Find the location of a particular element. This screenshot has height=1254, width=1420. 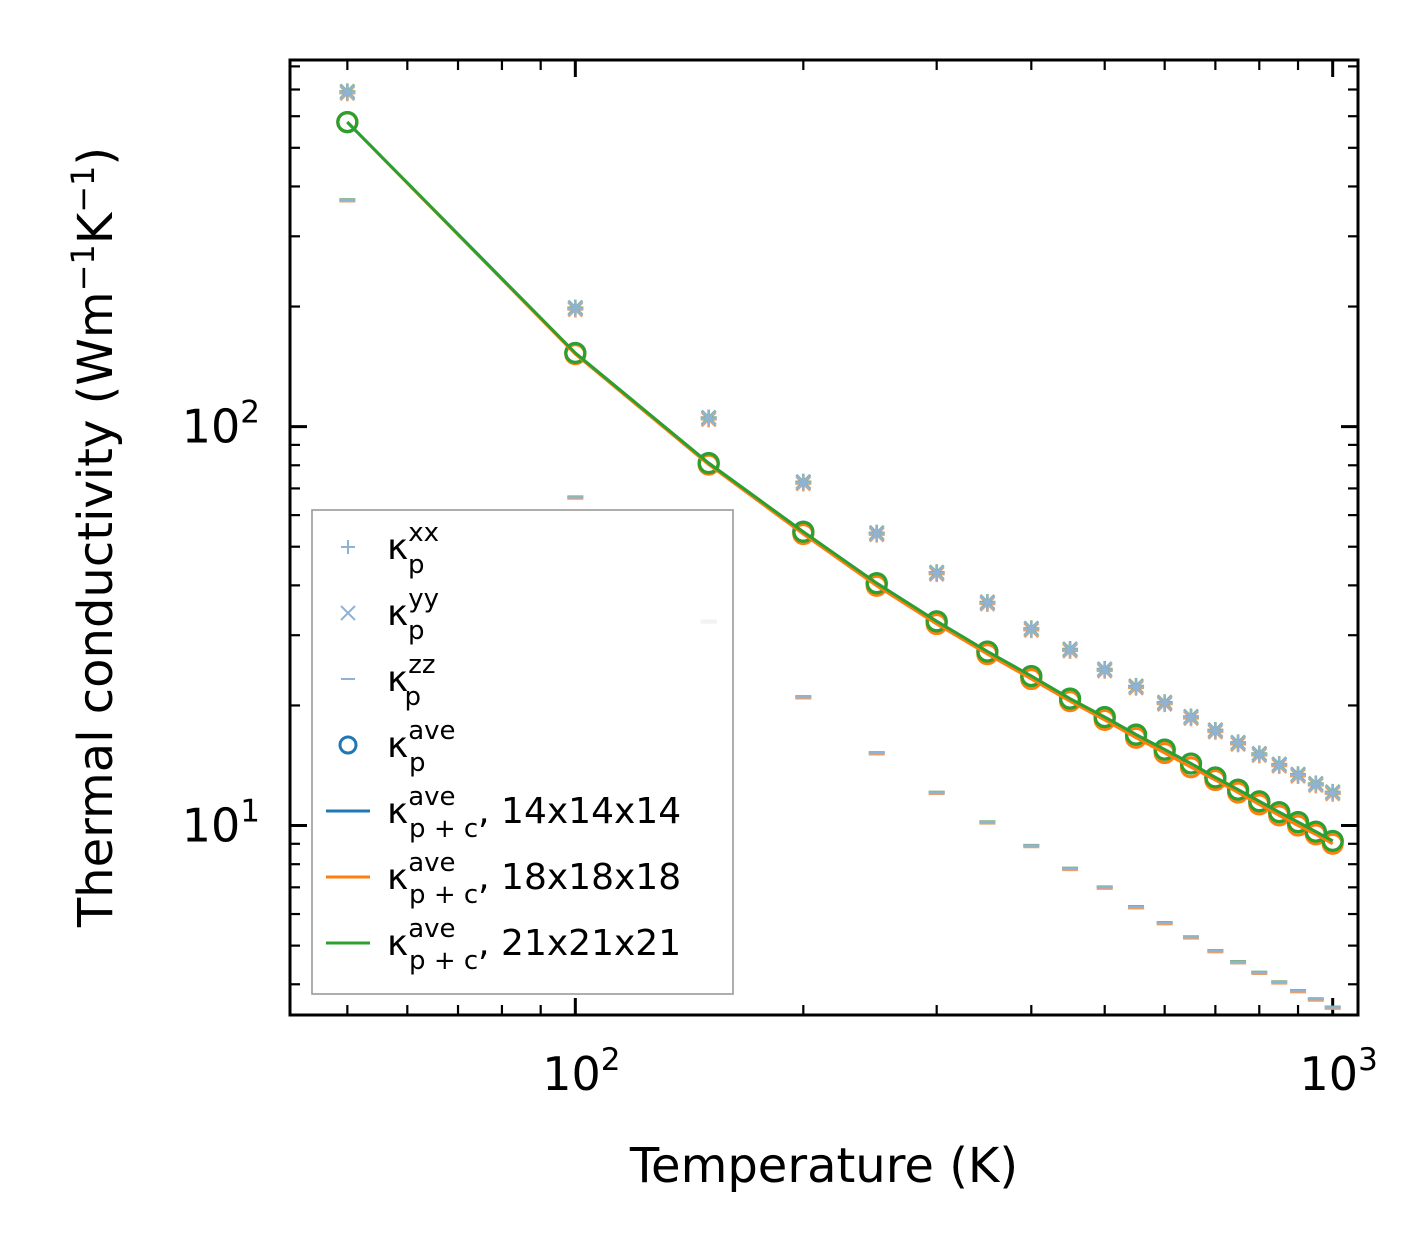

legend-sup: xx is located at coordinates (423, 533).